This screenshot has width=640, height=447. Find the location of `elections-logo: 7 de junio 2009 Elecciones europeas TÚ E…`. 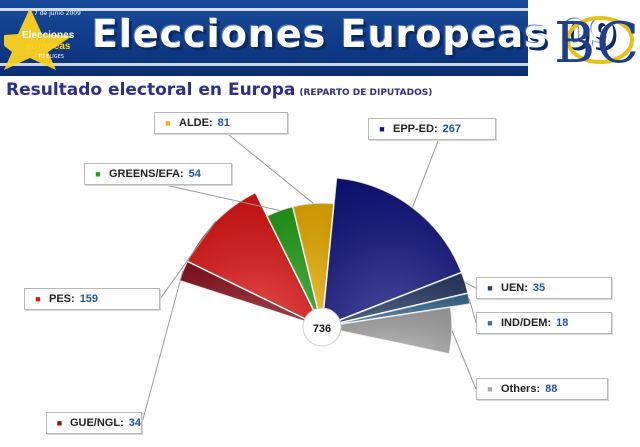

elections-logo: 7 de junio 2009 Elecciones europeas TÚ E… is located at coordinates (45, 37).